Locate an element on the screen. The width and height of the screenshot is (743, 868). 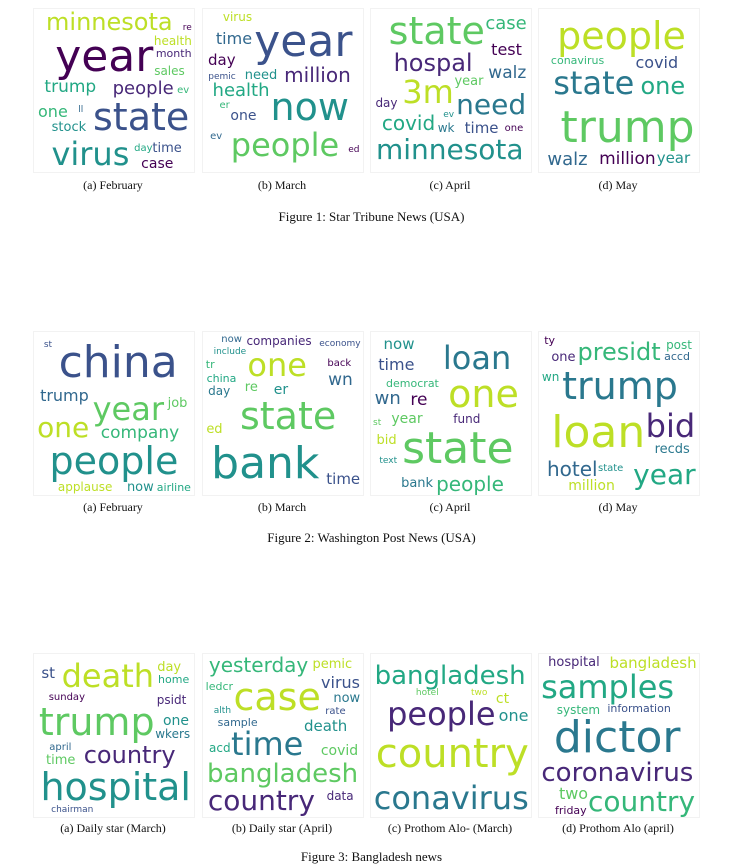
wordcloud-word: two is located at coordinates (573, 794).